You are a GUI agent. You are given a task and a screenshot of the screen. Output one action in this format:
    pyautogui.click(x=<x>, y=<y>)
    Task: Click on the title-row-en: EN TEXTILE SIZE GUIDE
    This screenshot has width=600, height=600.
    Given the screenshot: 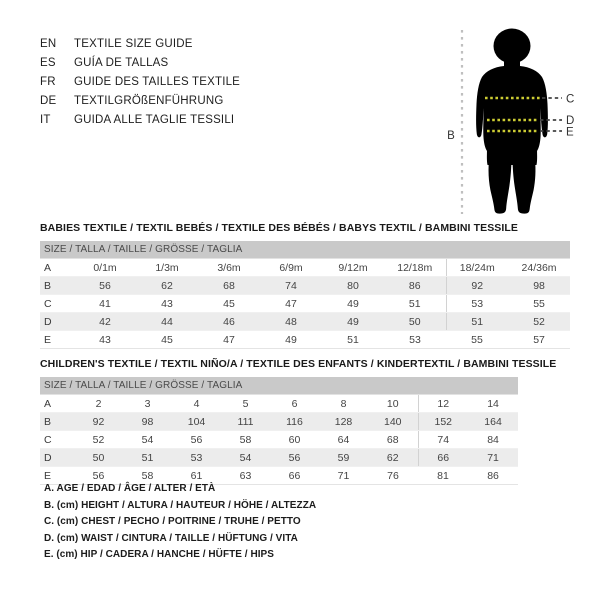 What is the action you would take?
    pyautogui.click(x=190, y=47)
    